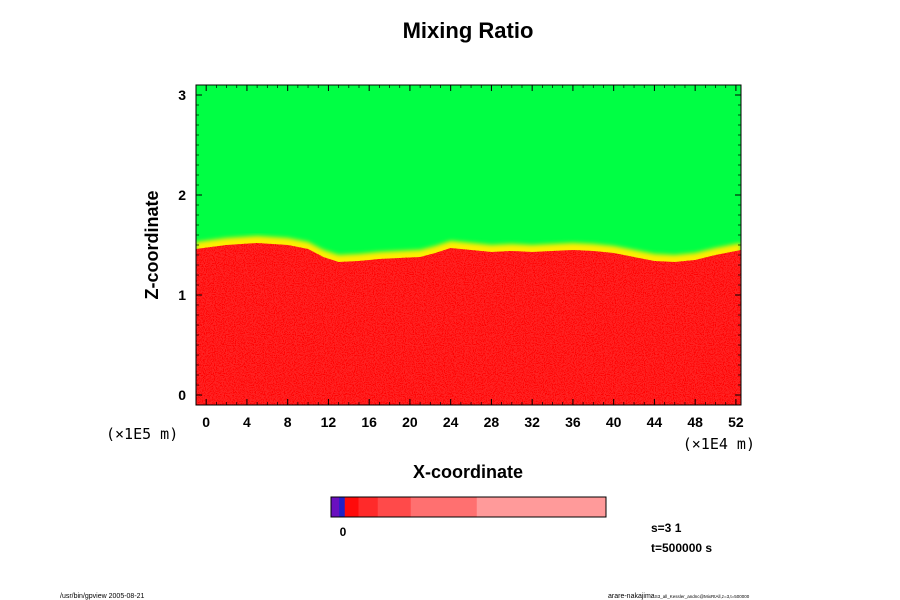  I want to click on y-tick-label: 2, so click(182, 195).